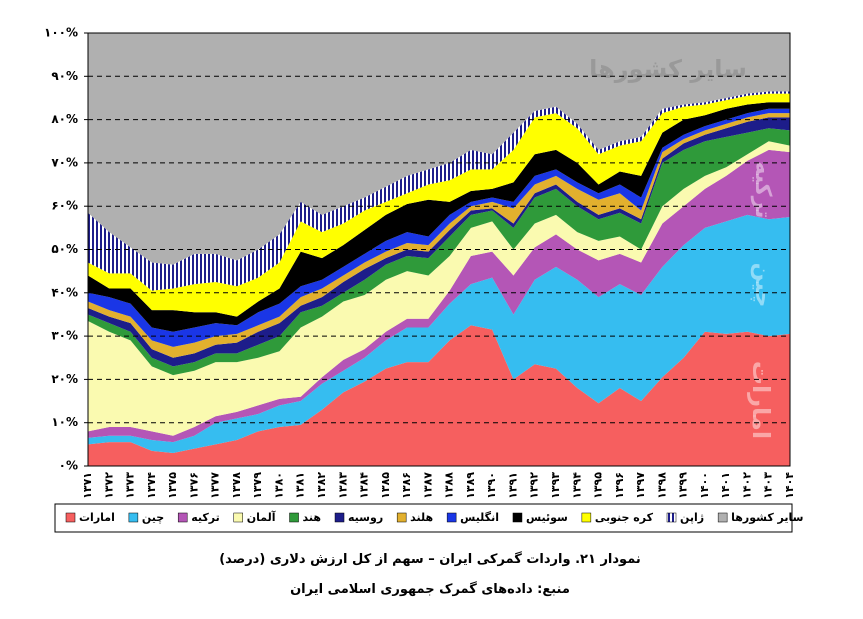 Image resolution: width=863 pixels, height=619 pixels. I want to click on x-tick-label: ۱۳۷۹, so click(257, 485).